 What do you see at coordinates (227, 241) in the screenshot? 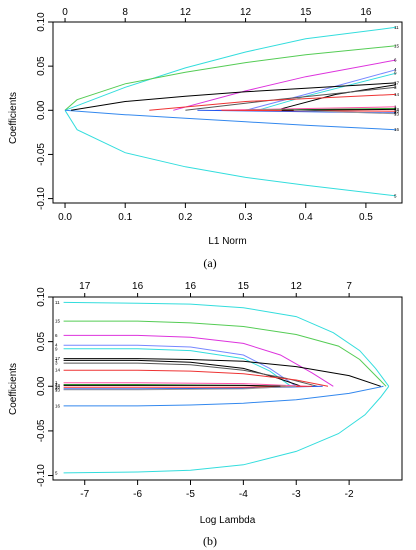
I see `x-axis-title: L1 Norm` at bounding box center [227, 241].